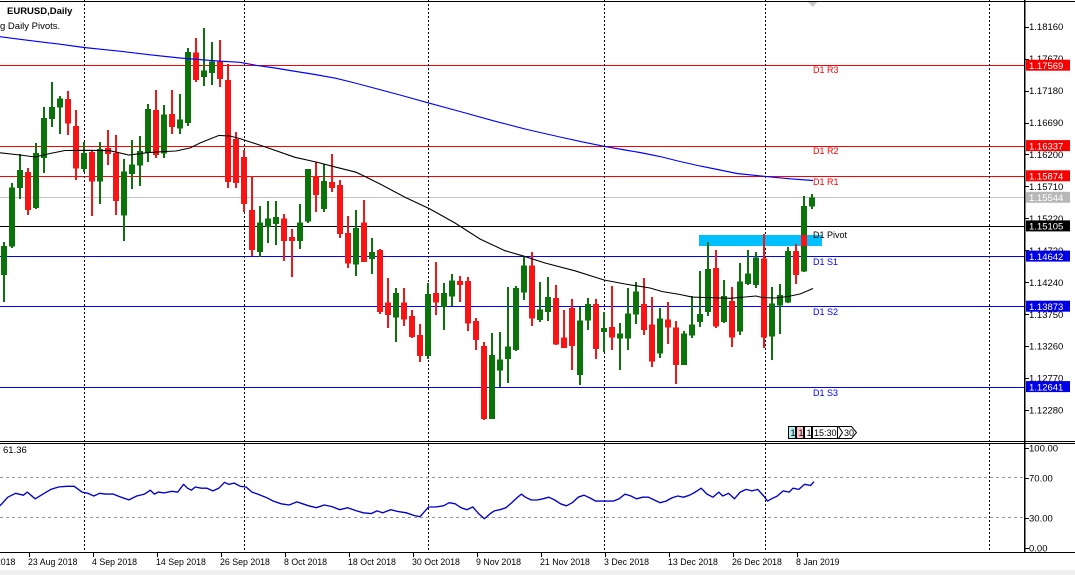 The width and height of the screenshot is (1075, 575). I want to click on svg-text: 3 Dec 2018, so click(626, 562).